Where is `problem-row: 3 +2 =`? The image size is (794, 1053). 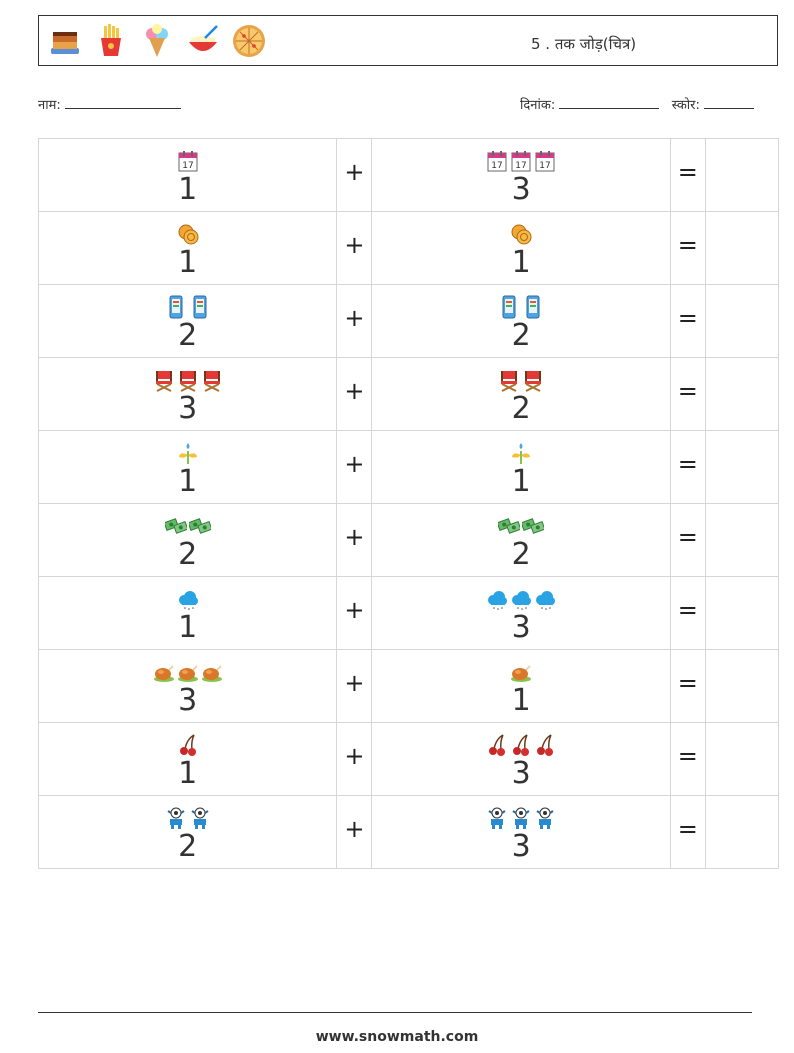 problem-row: 3 +2 = is located at coordinates (408, 394).